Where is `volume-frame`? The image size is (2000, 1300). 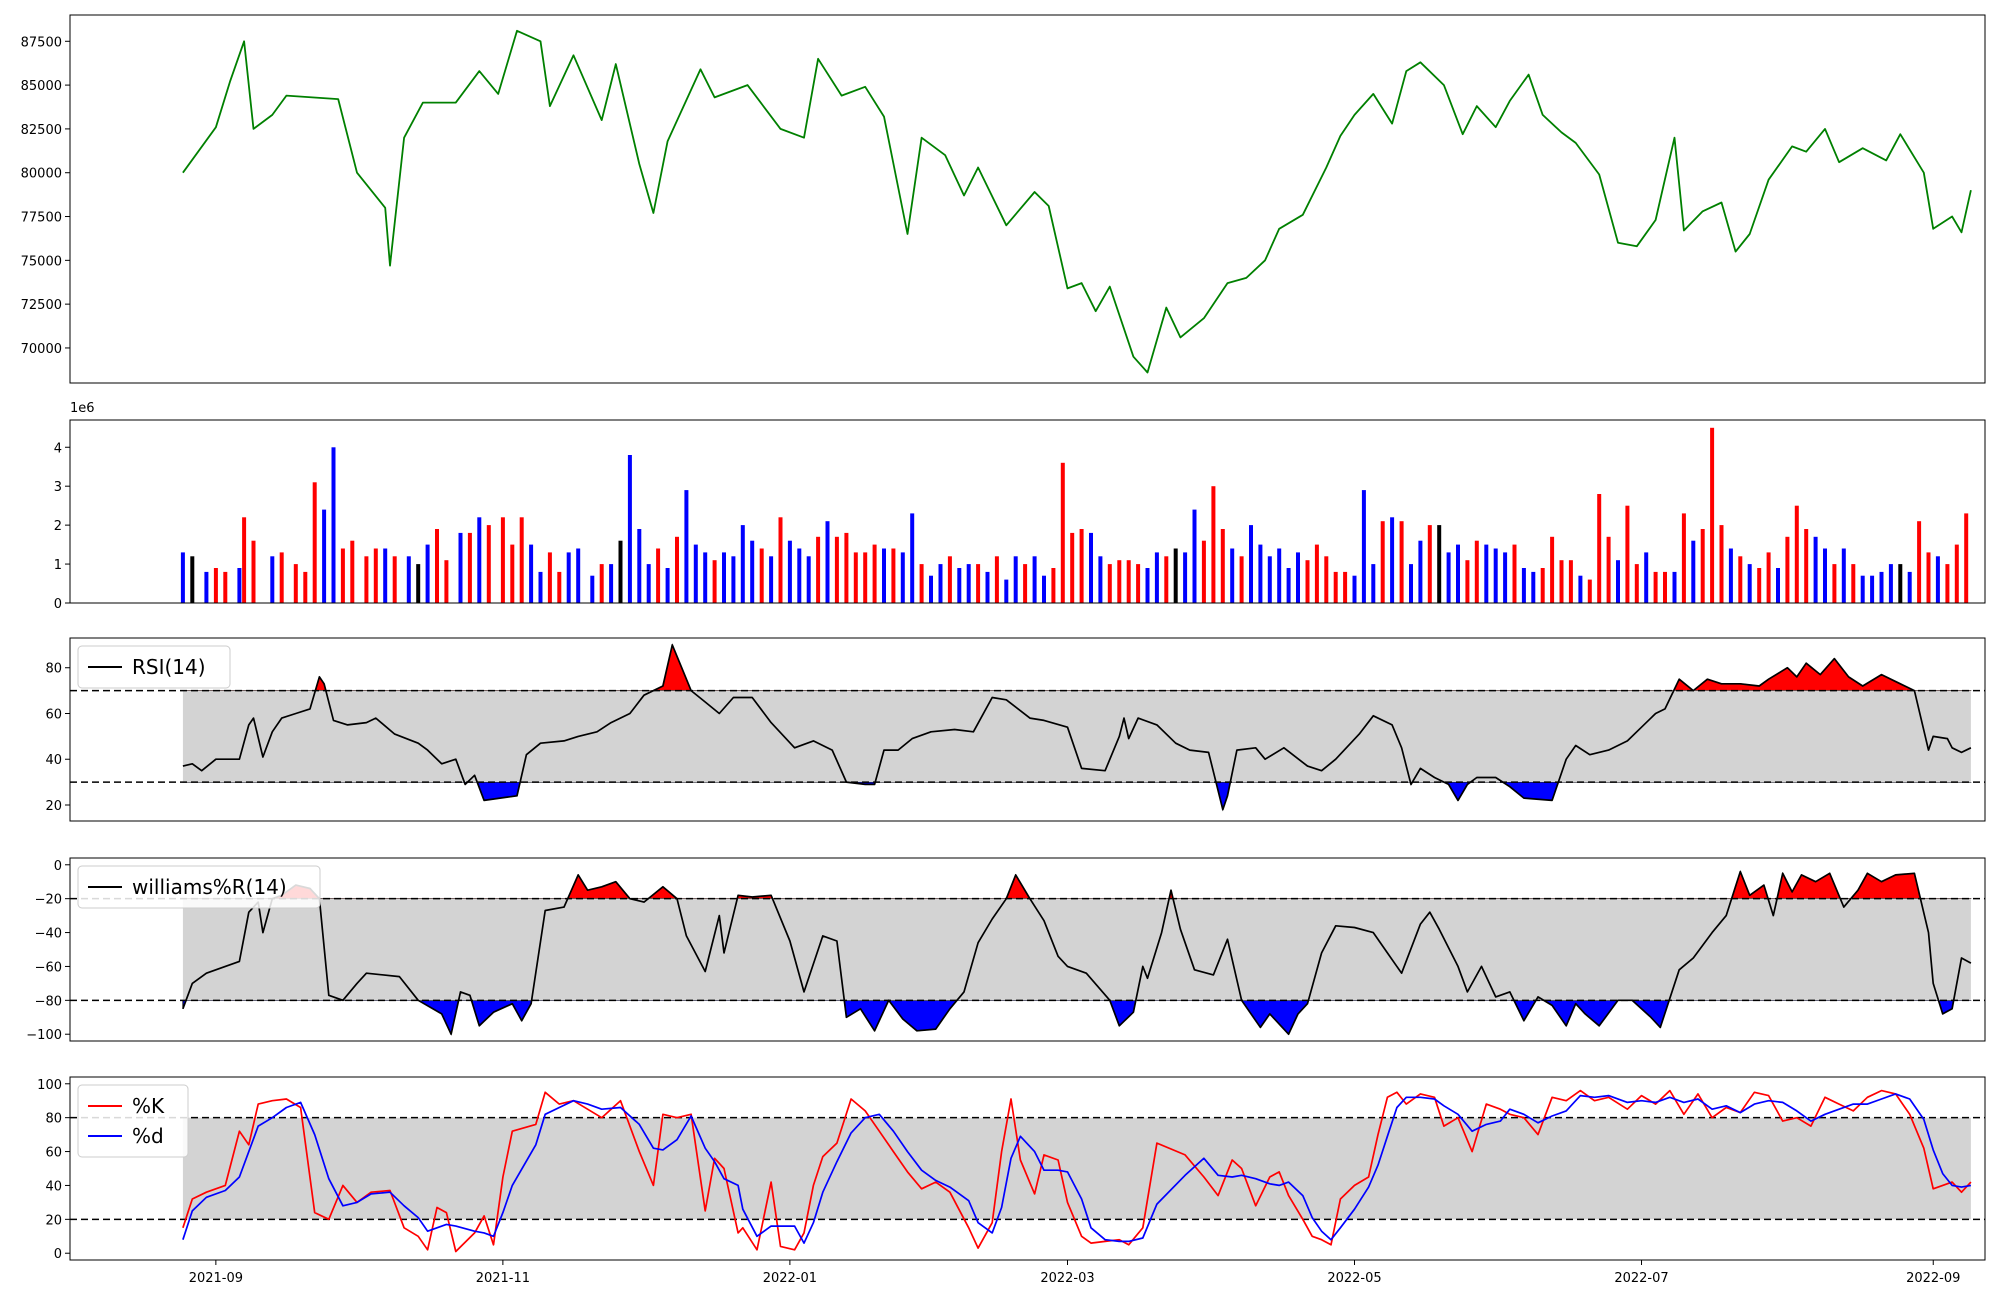
volume-frame is located at coordinates (1027, 511).